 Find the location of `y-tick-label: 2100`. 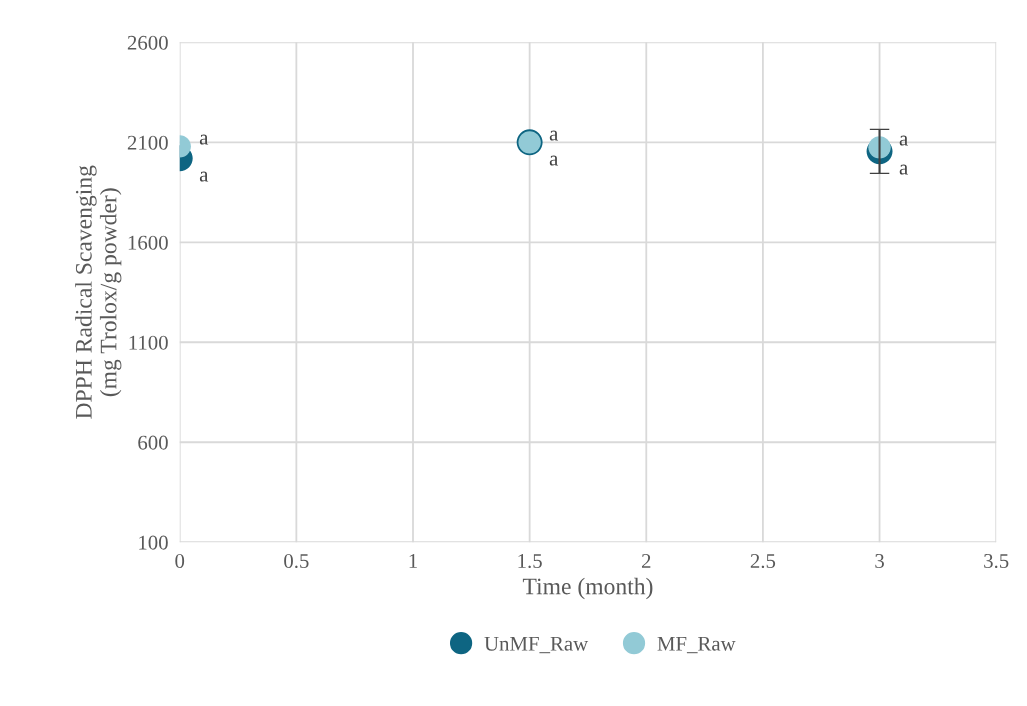

y-tick-label: 2100 is located at coordinates (147, 142).